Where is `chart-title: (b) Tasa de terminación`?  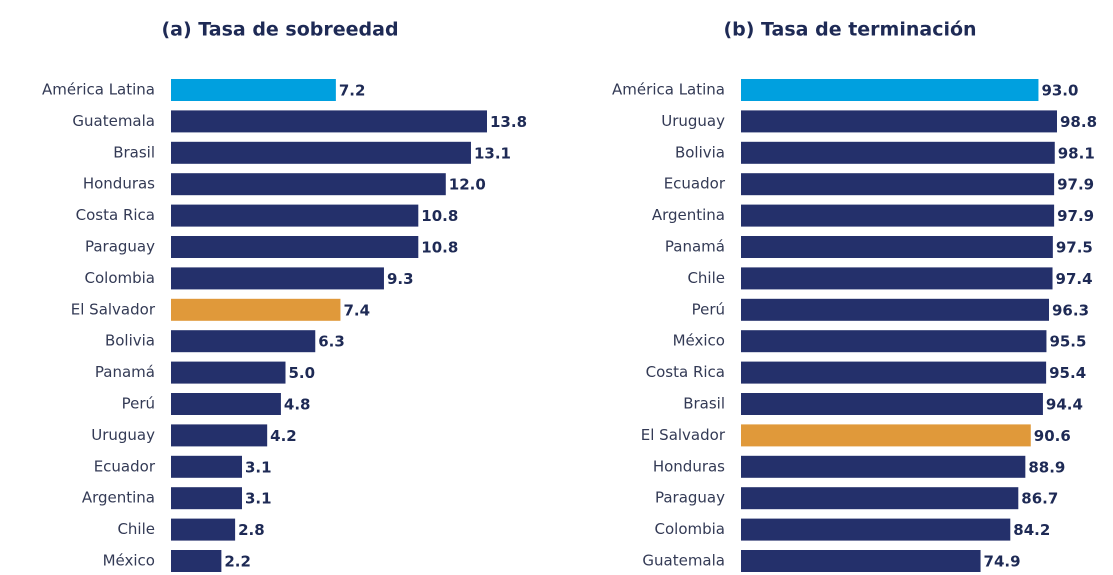 chart-title: (b) Tasa de terminación is located at coordinates (849, 30).